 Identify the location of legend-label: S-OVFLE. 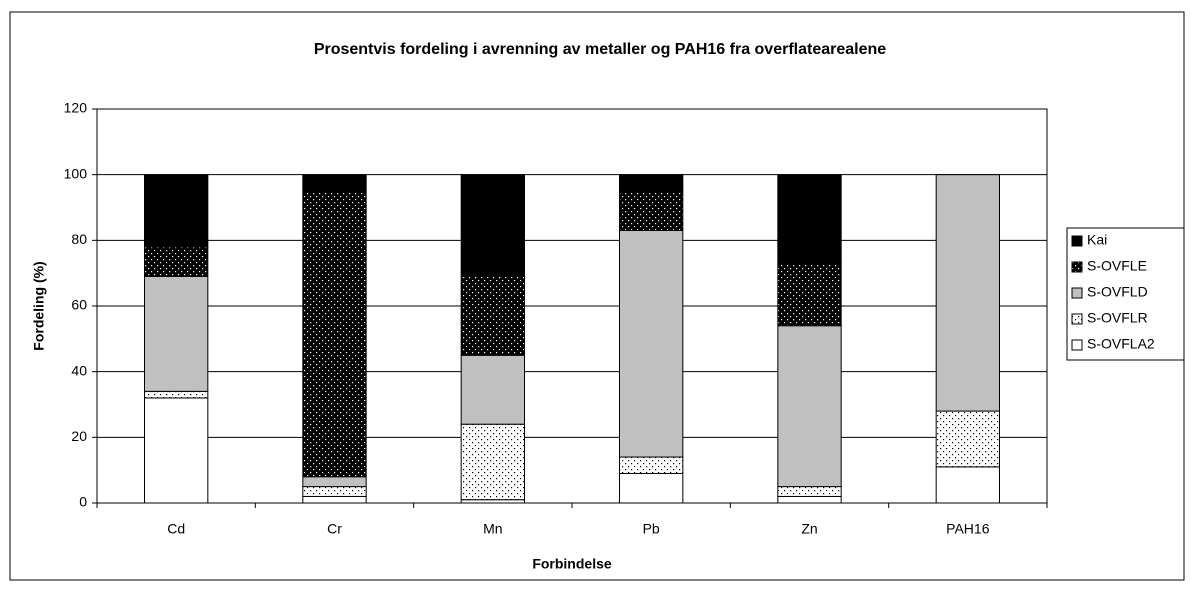
(1117, 266).